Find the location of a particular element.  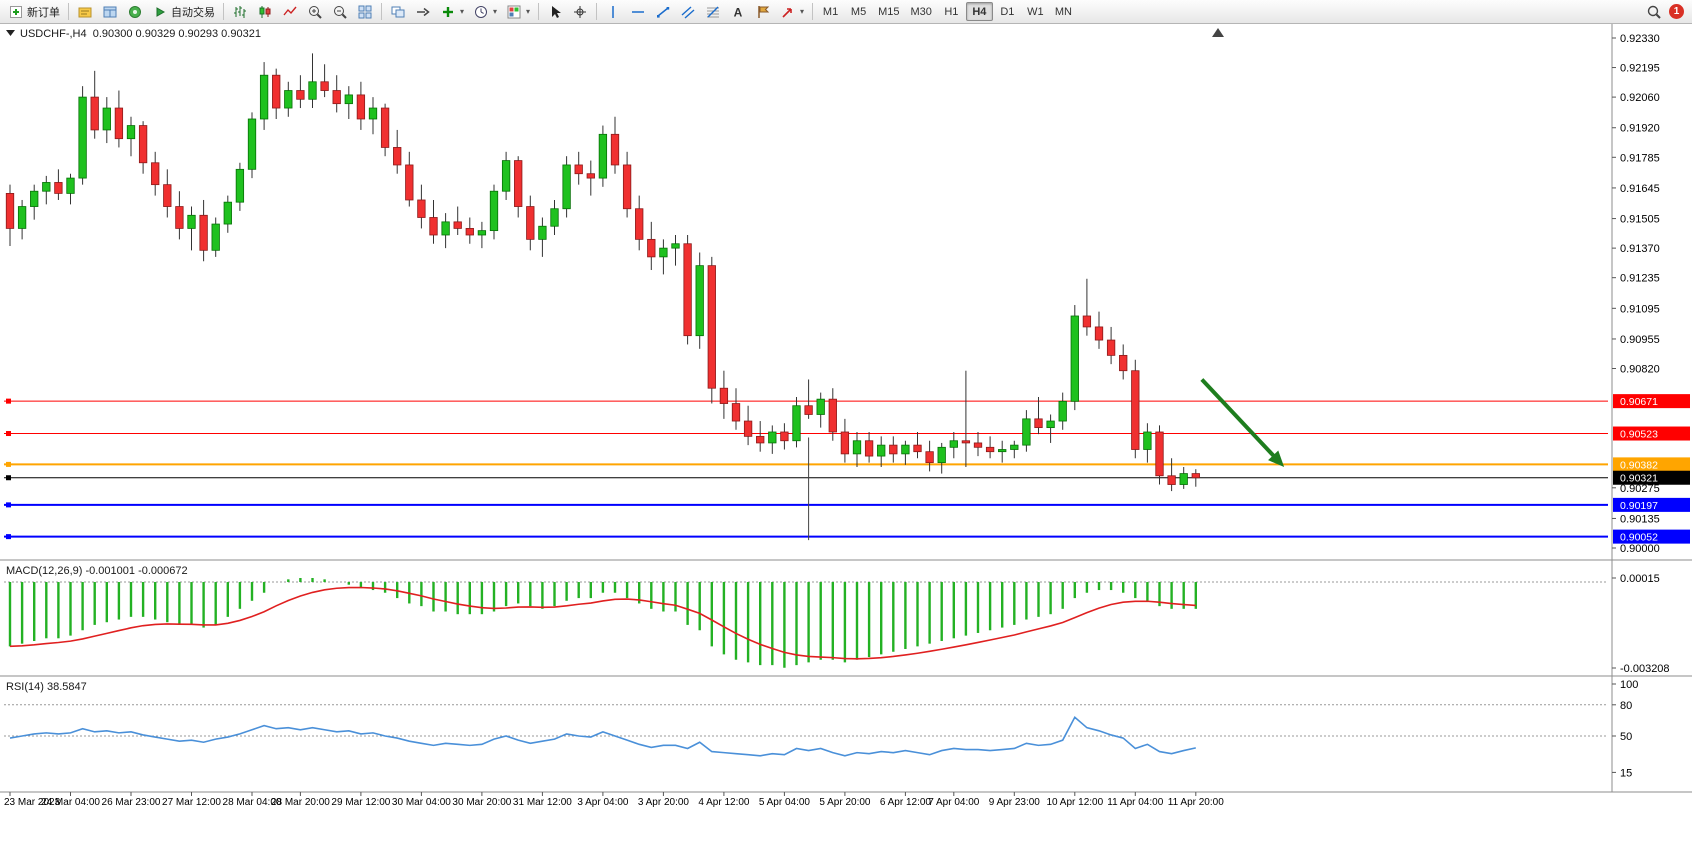

macd-scale-label: 0.00015 is located at coordinates (1640, 579).